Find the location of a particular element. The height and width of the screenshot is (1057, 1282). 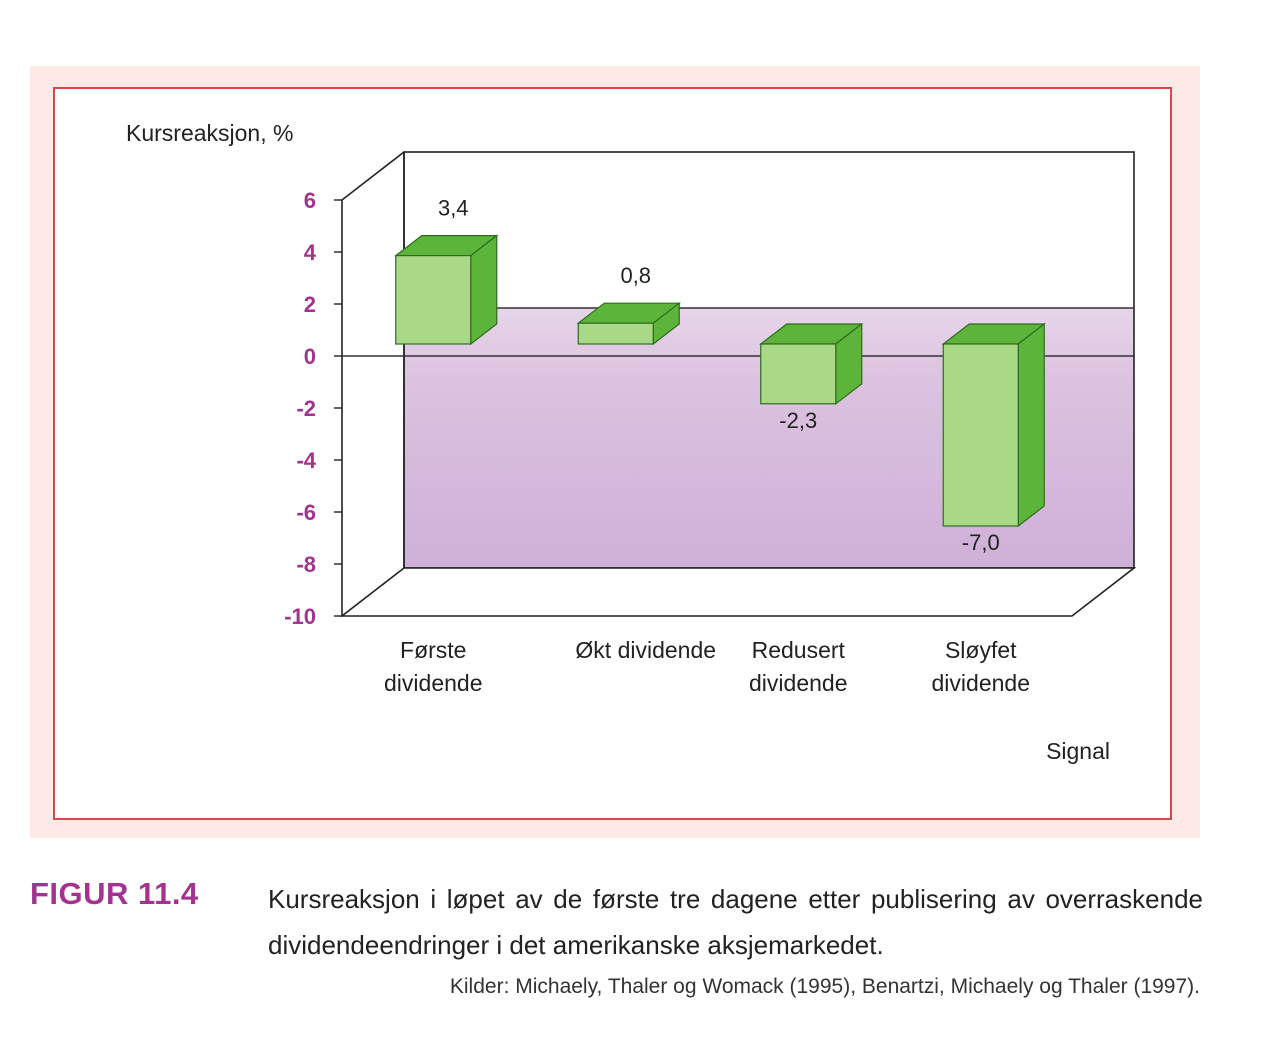

y-tick-label: -4 is located at coordinates (306, 460).